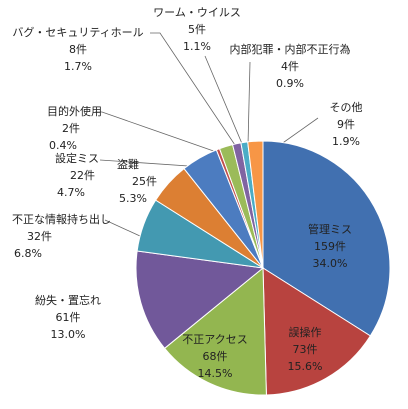 This screenshot has width=408, height=409. Describe the element at coordinates (215, 356) in the screenshot. I see `value-label: 68件` at that location.